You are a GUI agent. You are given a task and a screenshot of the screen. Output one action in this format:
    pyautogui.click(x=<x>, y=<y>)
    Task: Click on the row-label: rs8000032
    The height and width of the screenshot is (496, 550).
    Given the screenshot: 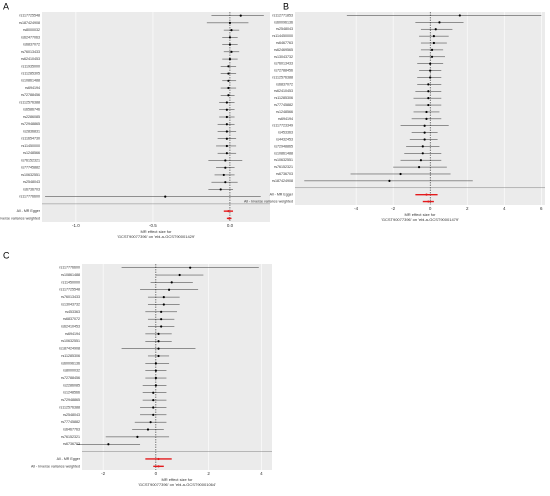 What is the action you would take?
    pyautogui.click(x=71, y=371)
    